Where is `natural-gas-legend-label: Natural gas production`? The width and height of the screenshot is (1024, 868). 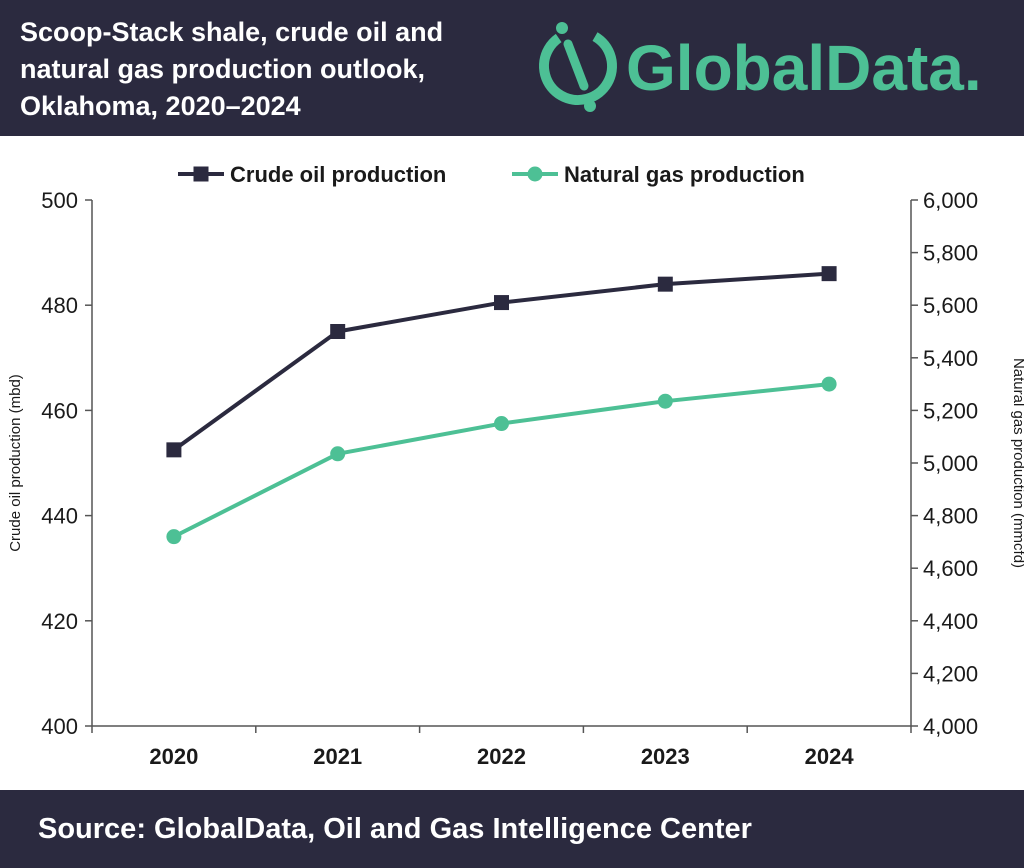 natural-gas-legend-label: Natural gas production is located at coordinates (684, 174).